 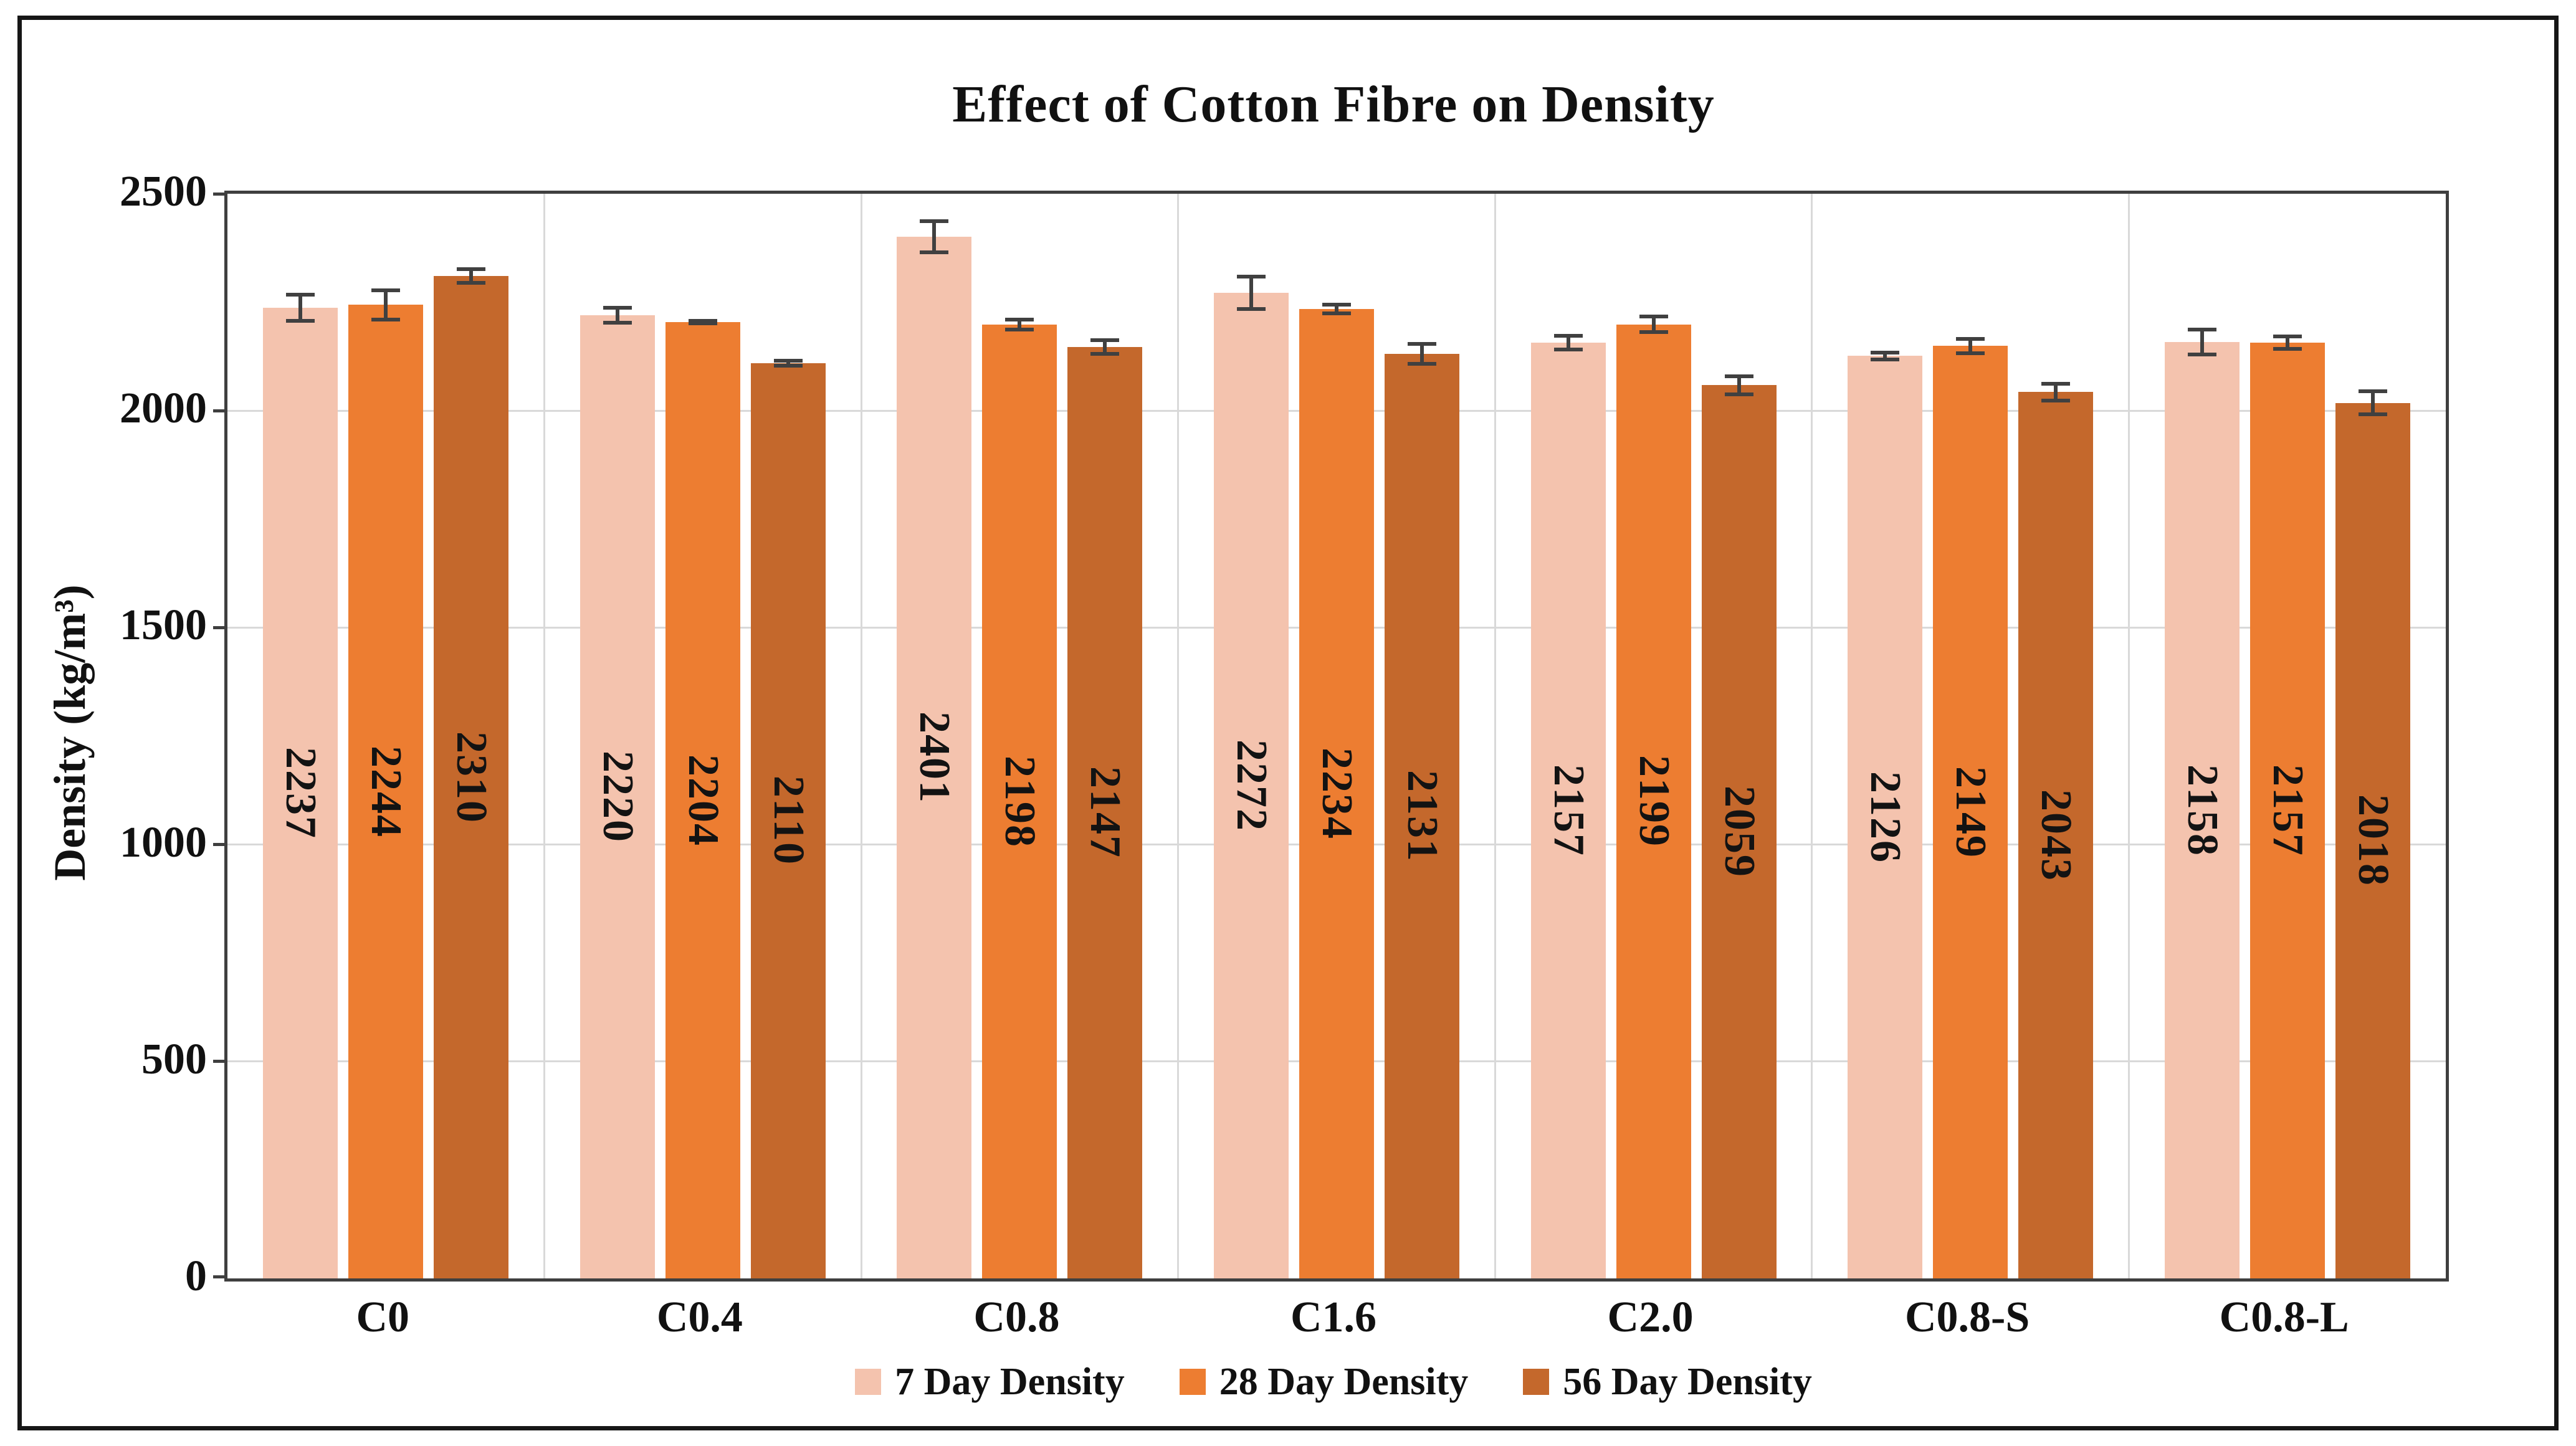 I want to click on bar-C0.8-S-28day: 2149, so click(x=1970, y=812).